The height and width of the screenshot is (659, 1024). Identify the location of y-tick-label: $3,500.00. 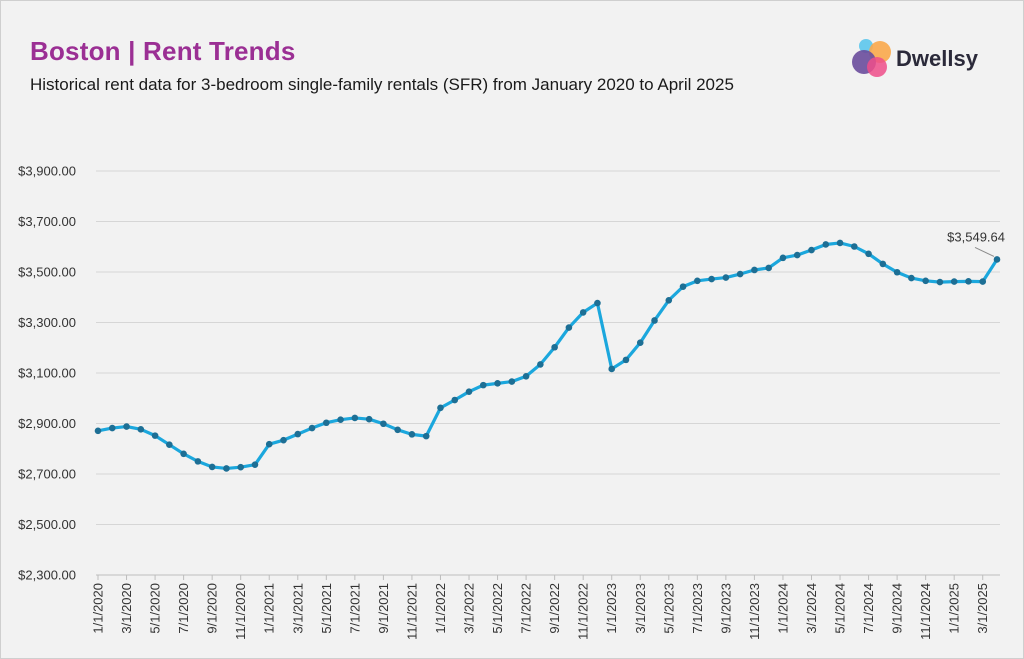
(47, 272).